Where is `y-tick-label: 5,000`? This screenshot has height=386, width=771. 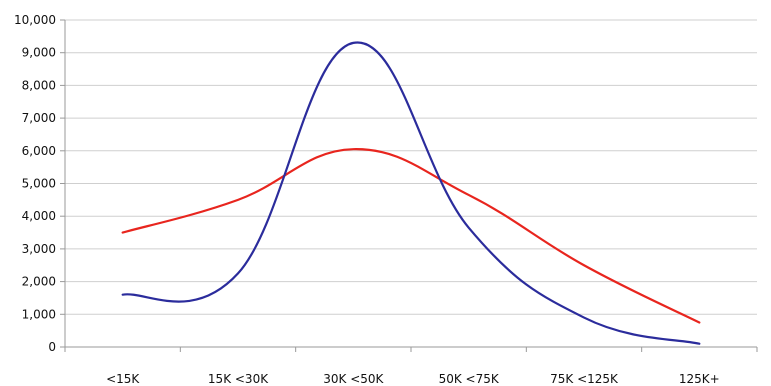 y-tick-label: 5,000 is located at coordinates (39, 184).